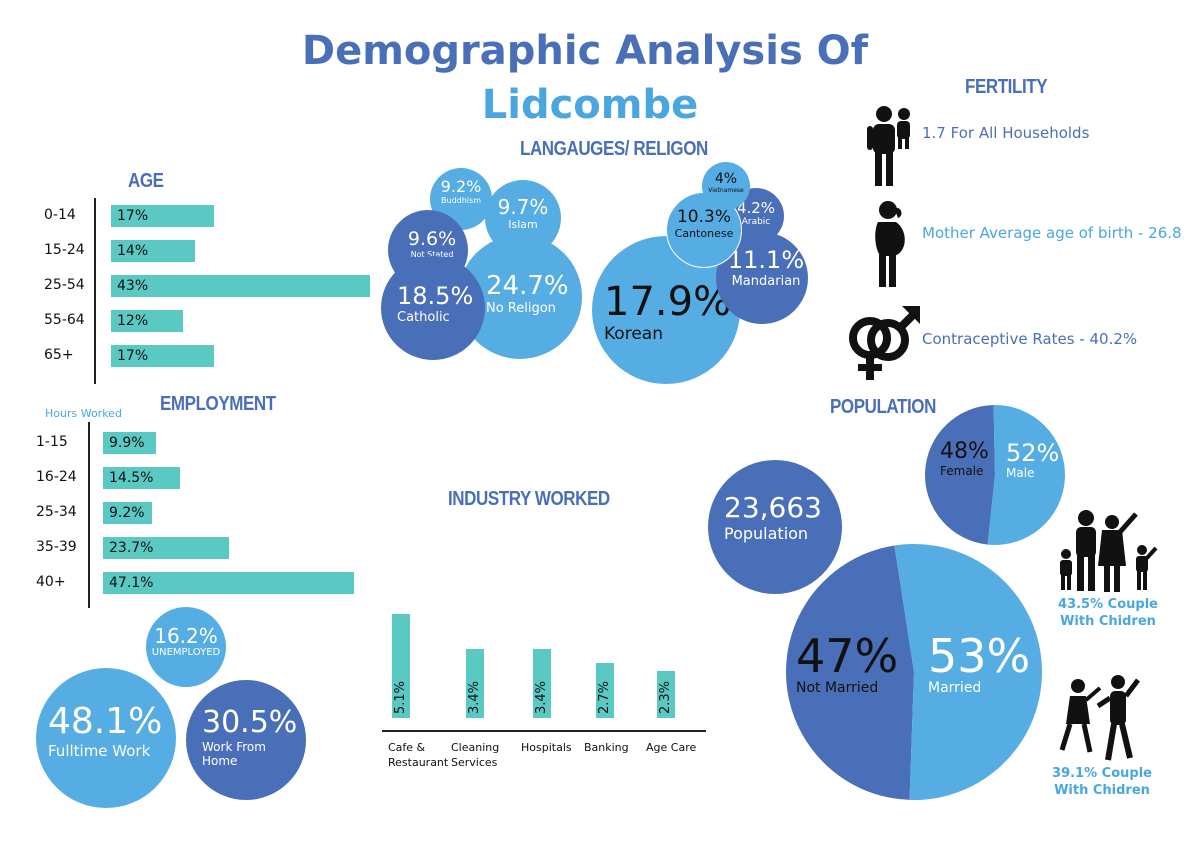 Image resolution: width=1200 pixels, height=849 pixels. I want to click on age-category-label: 65+, so click(59, 355).